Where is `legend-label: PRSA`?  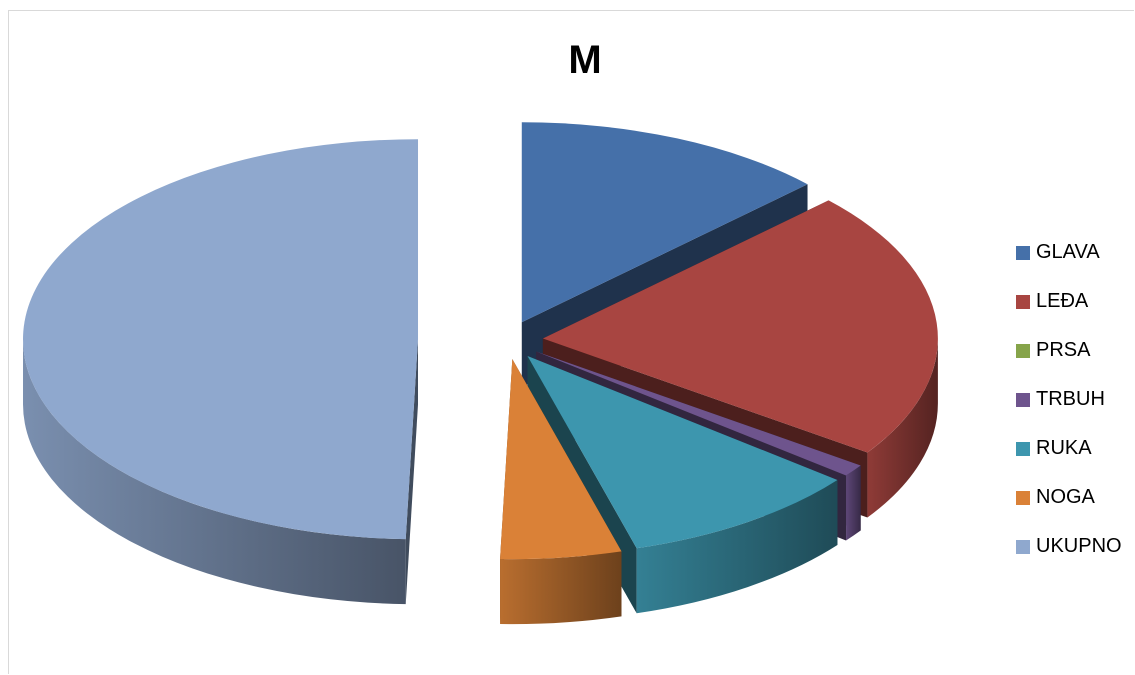
legend-label: PRSA is located at coordinates (1063, 350).